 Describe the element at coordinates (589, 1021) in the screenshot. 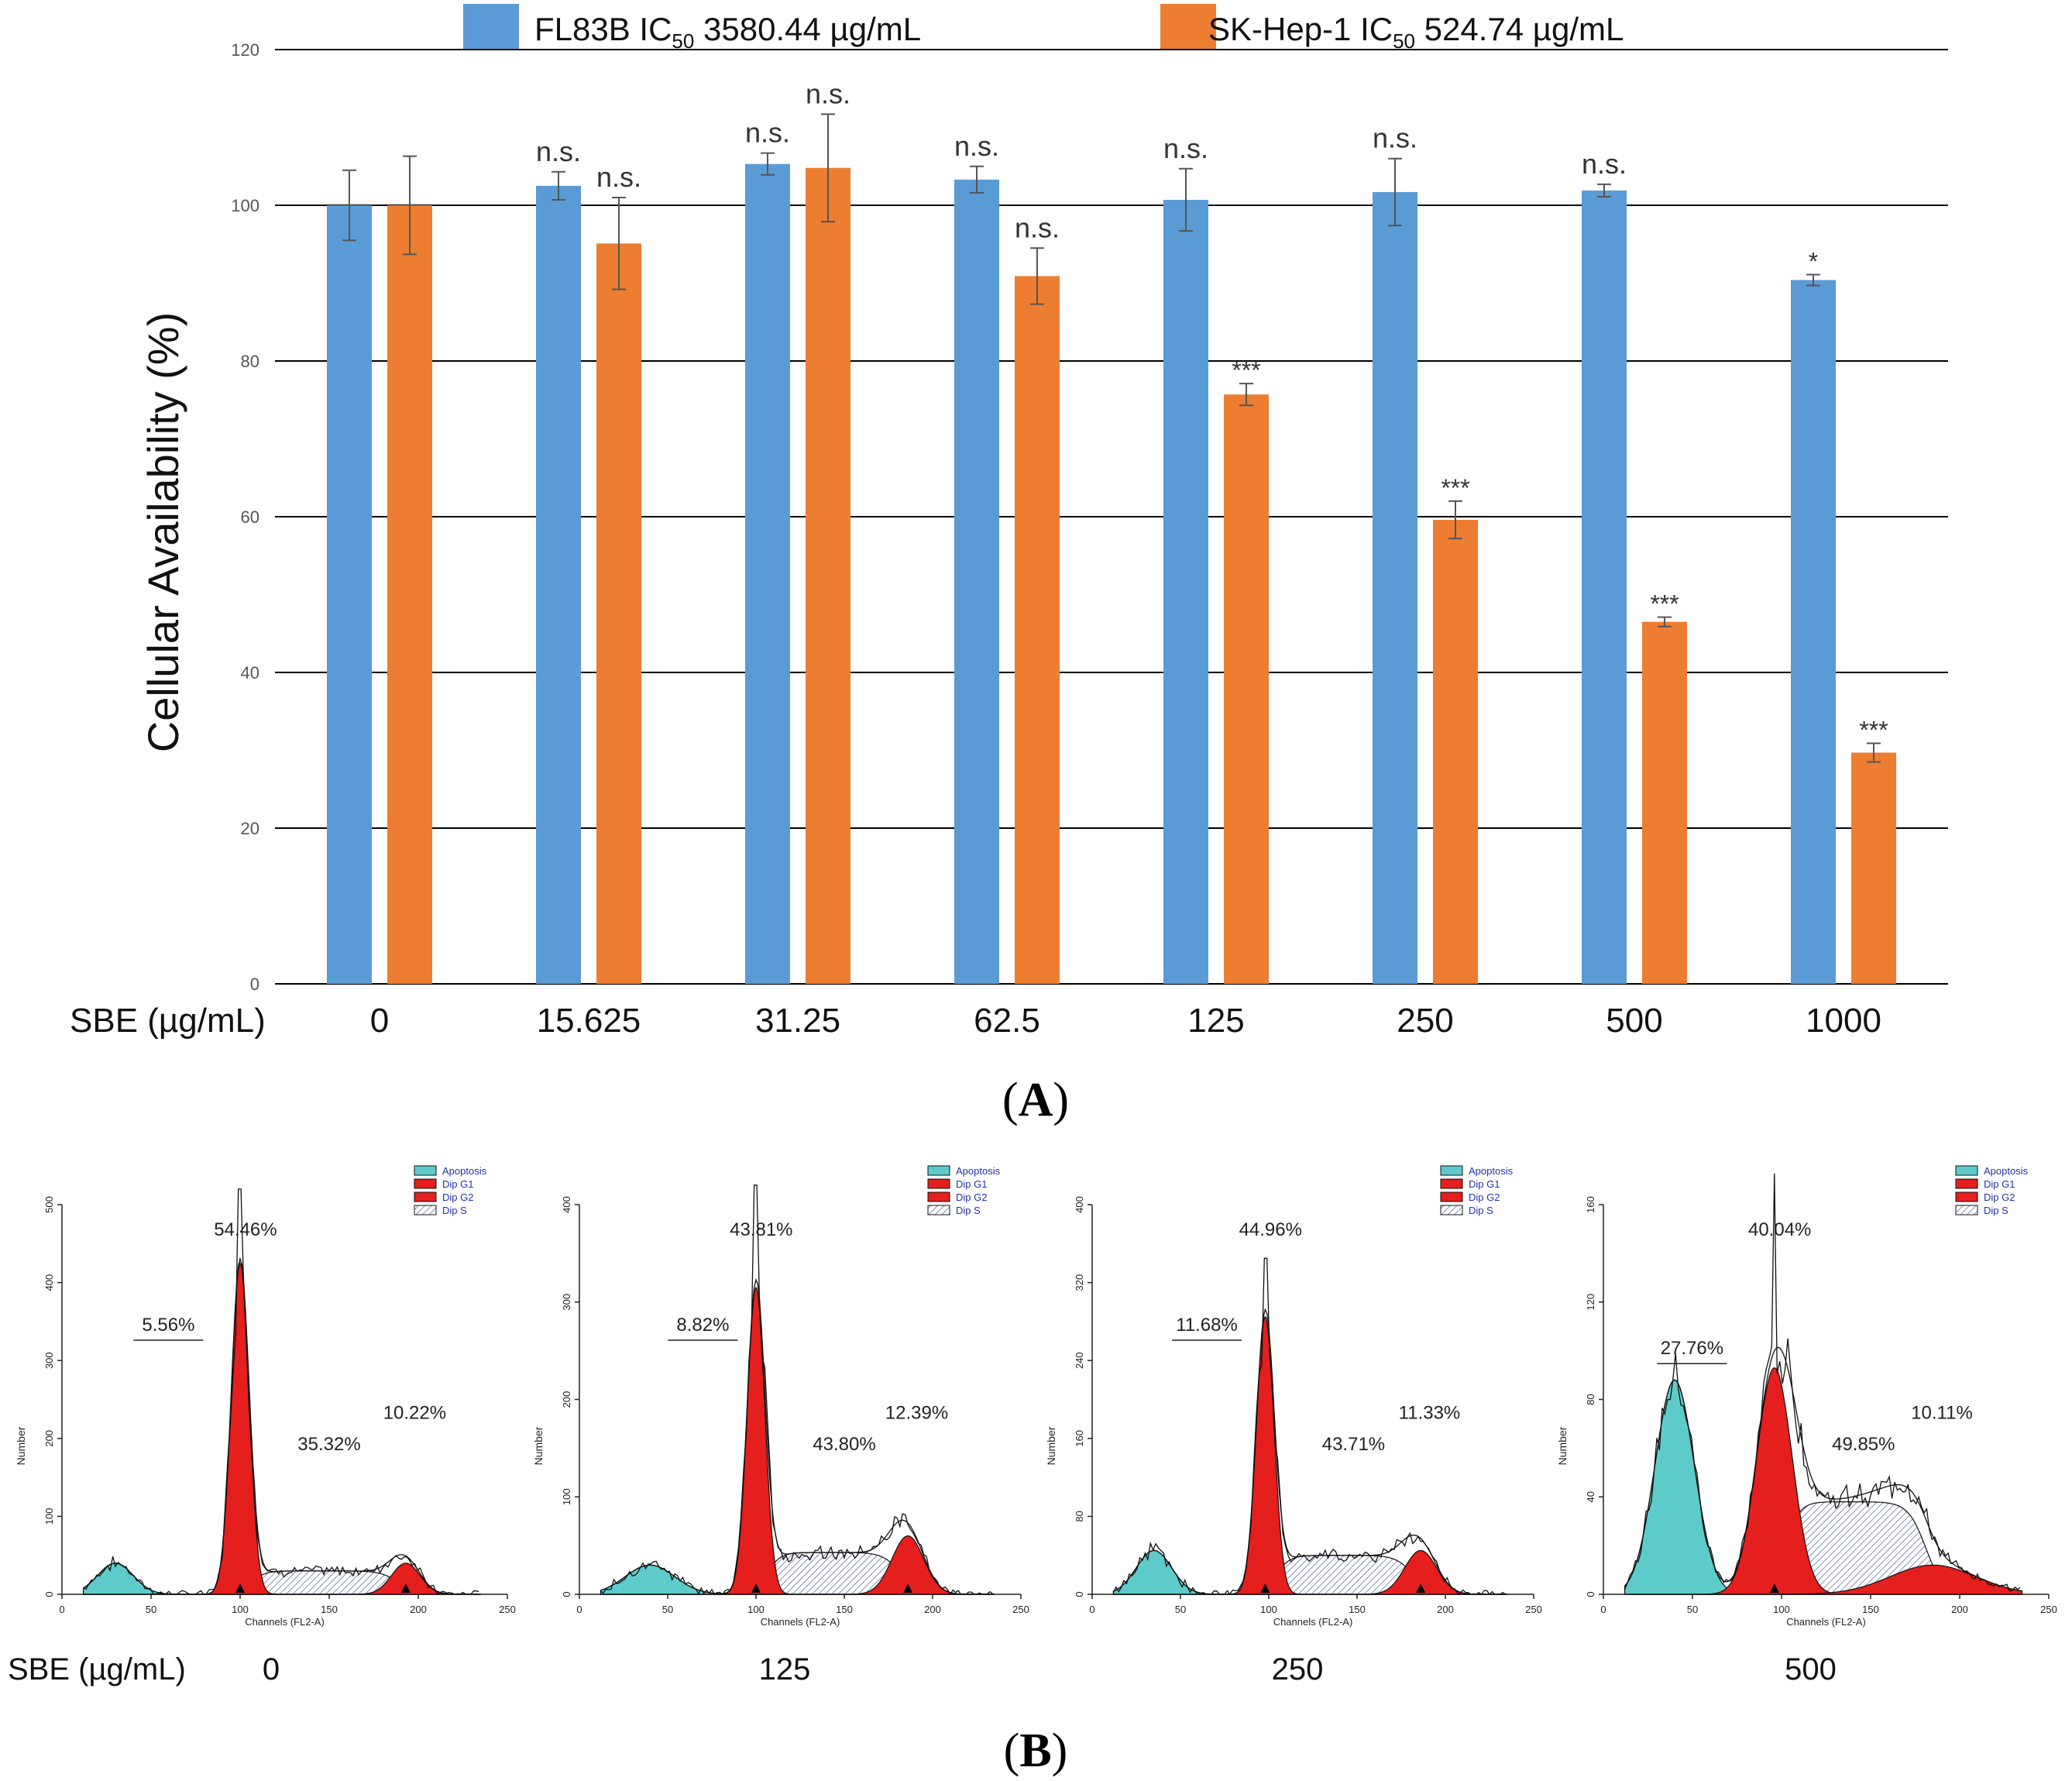

I see `x-tick-label: 15.625` at that location.